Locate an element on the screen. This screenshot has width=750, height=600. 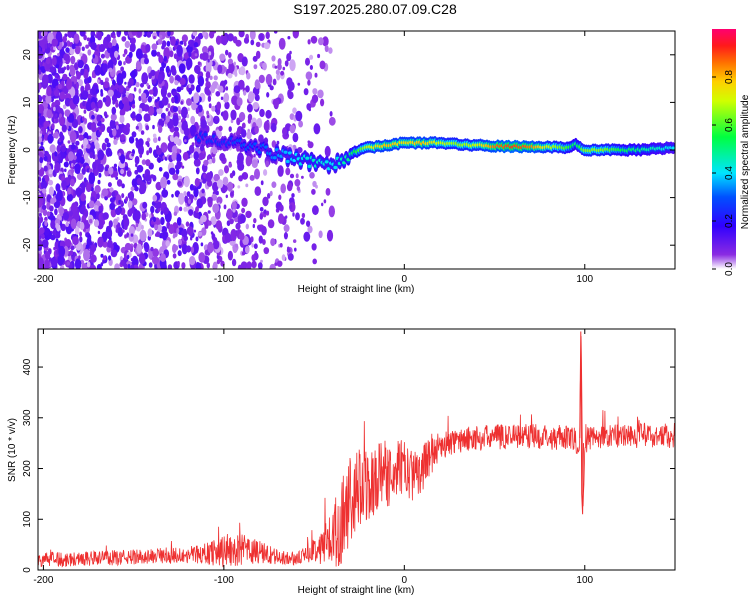
x-tick-label: 100 is located at coordinates (584, 580).